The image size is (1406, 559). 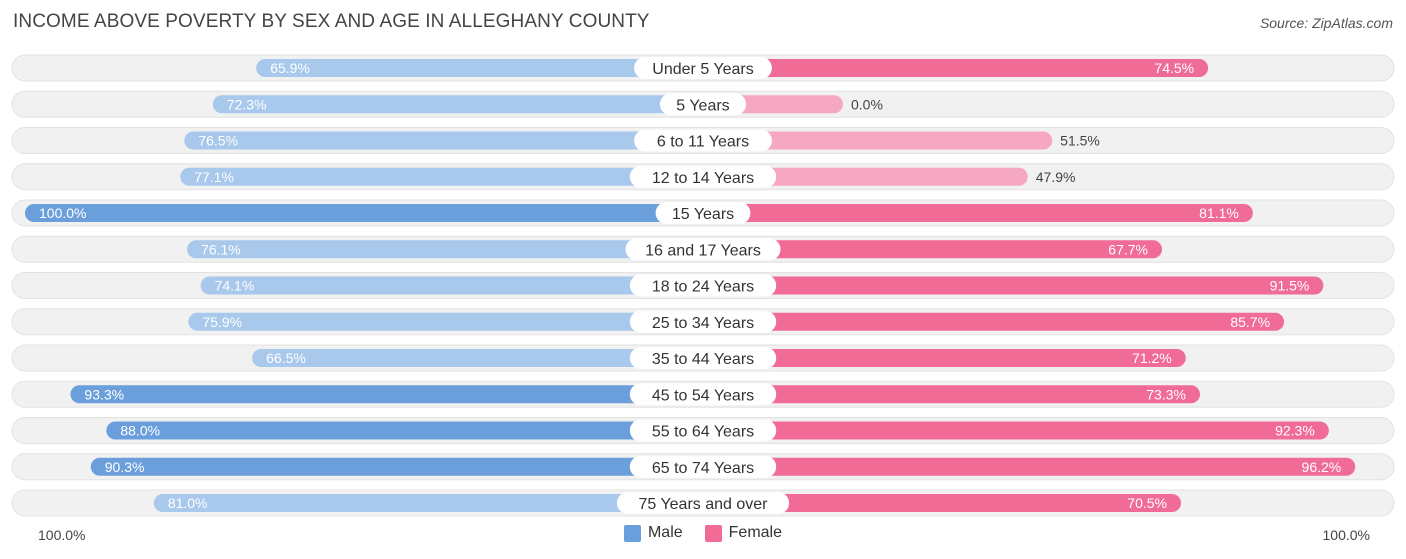 What do you see at coordinates (235, 286) in the screenshot?
I see `male-value-label: 74.1%` at bounding box center [235, 286].